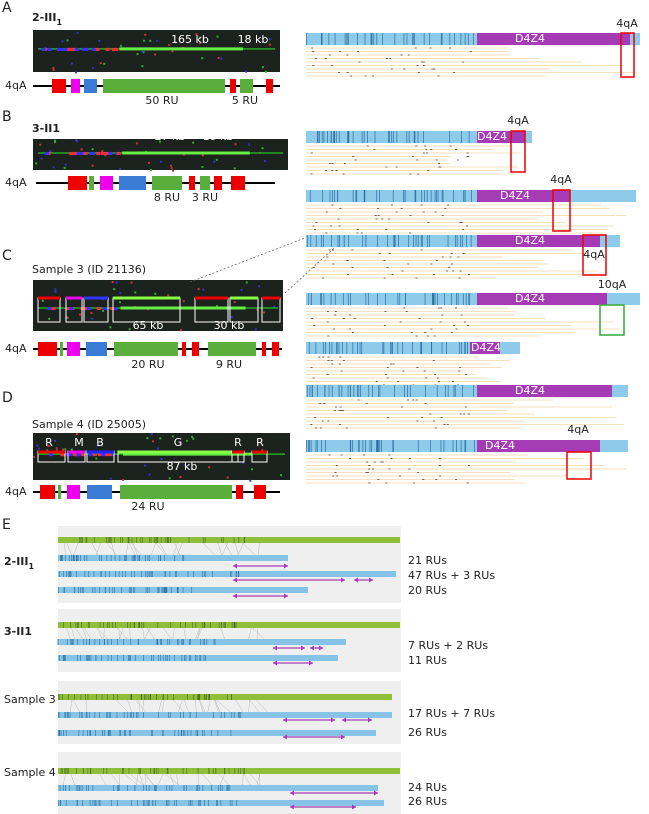  What do you see at coordinates (451, 713) in the screenshot?
I see `label: 17 RUs + 7 RUs` at bounding box center [451, 713].